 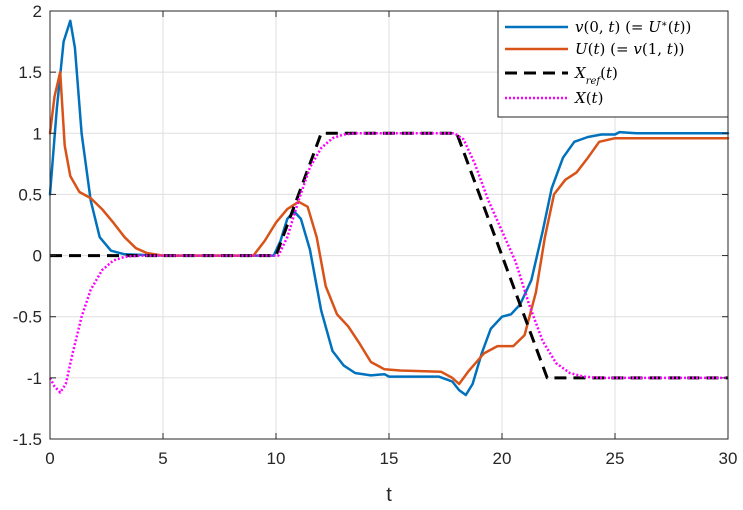 I want to click on y-tick-label: 1, so click(x=37, y=133).